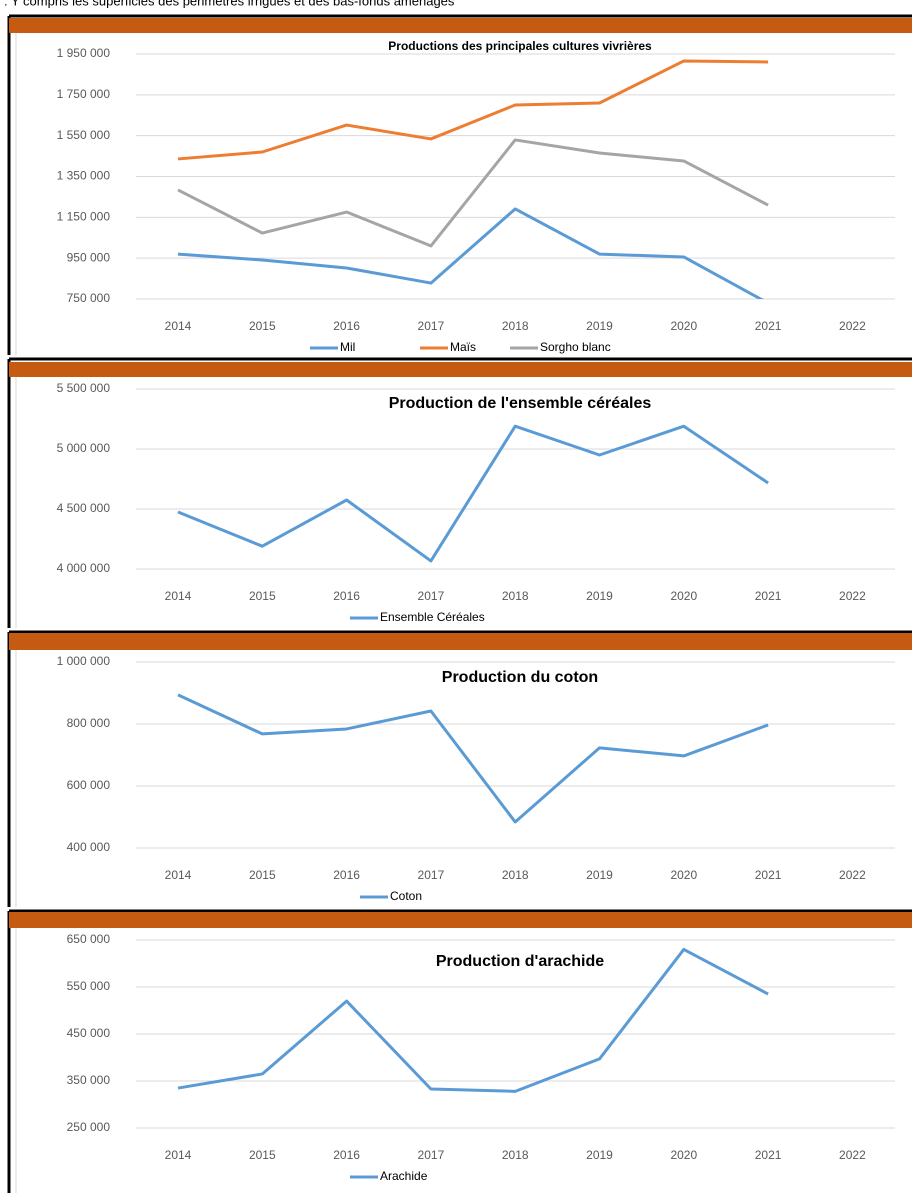 Image resolution: width=912 pixels, height=1193 pixels. What do you see at coordinates (89, 939) in the screenshot?
I see `y-tick-label: 650 000` at bounding box center [89, 939].